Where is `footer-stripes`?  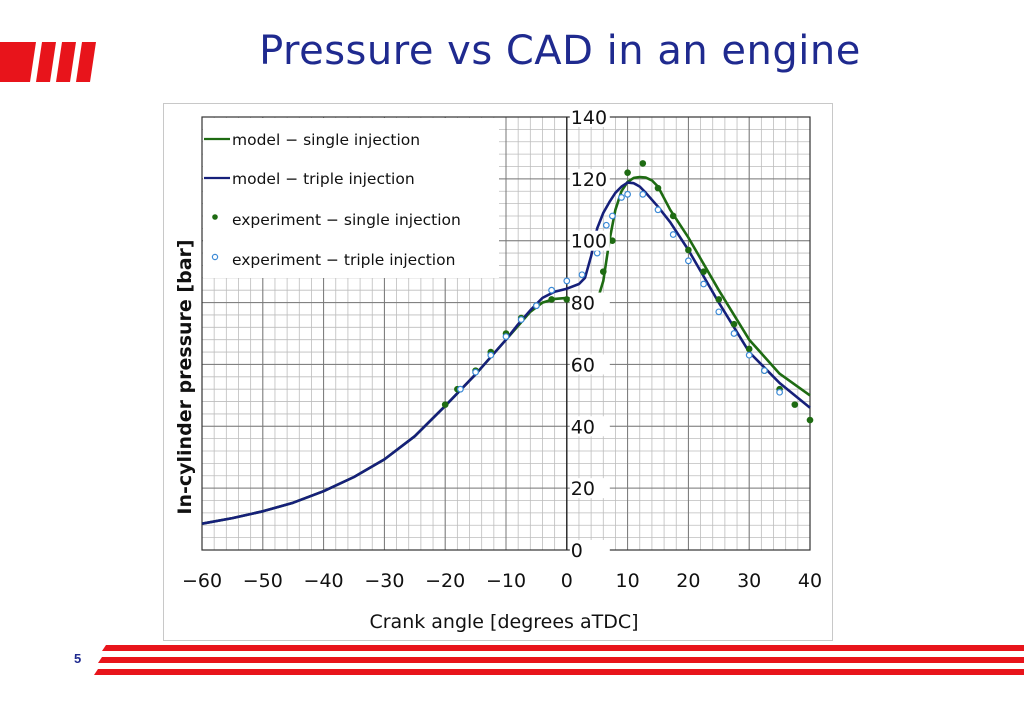 footer-stripes is located at coordinates (559, 660).